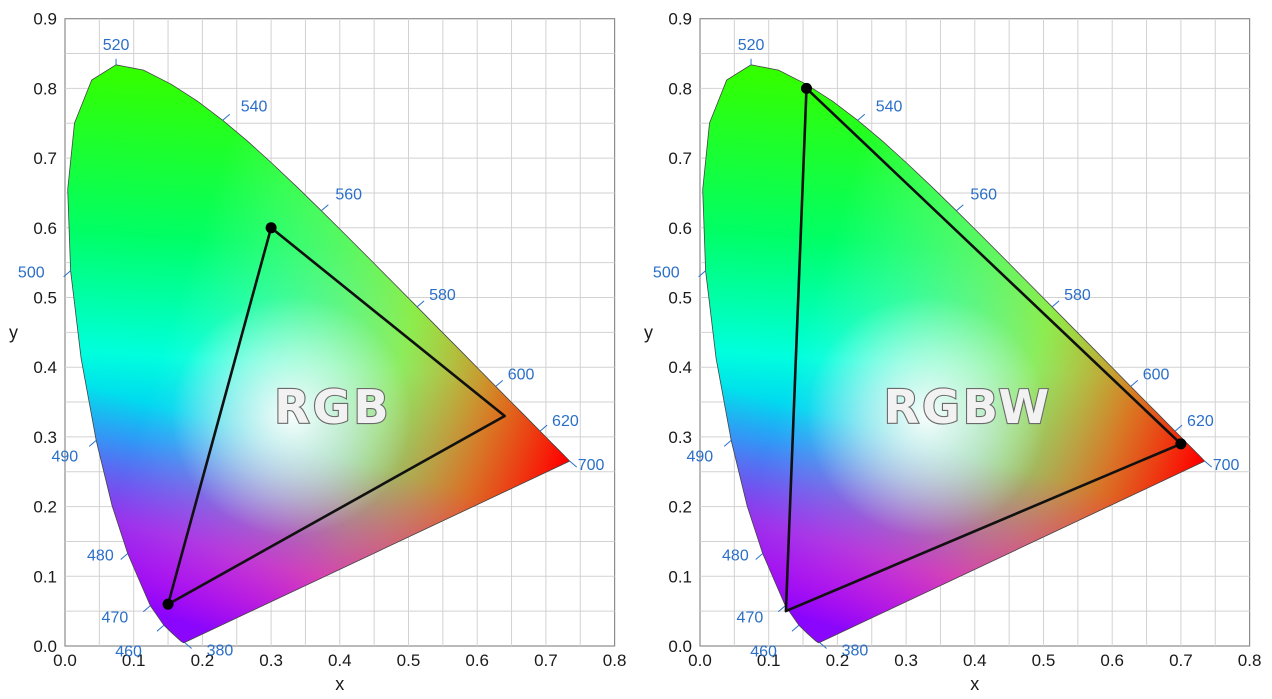 The image size is (1272, 699). I want to click on y-axis-label: y, so click(648, 332).